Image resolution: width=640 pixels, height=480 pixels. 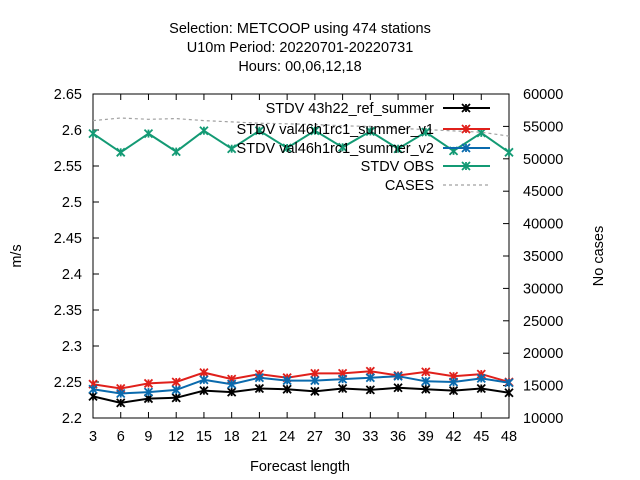 I want to click on y-tick-label: 2.55, so click(x=68, y=167).